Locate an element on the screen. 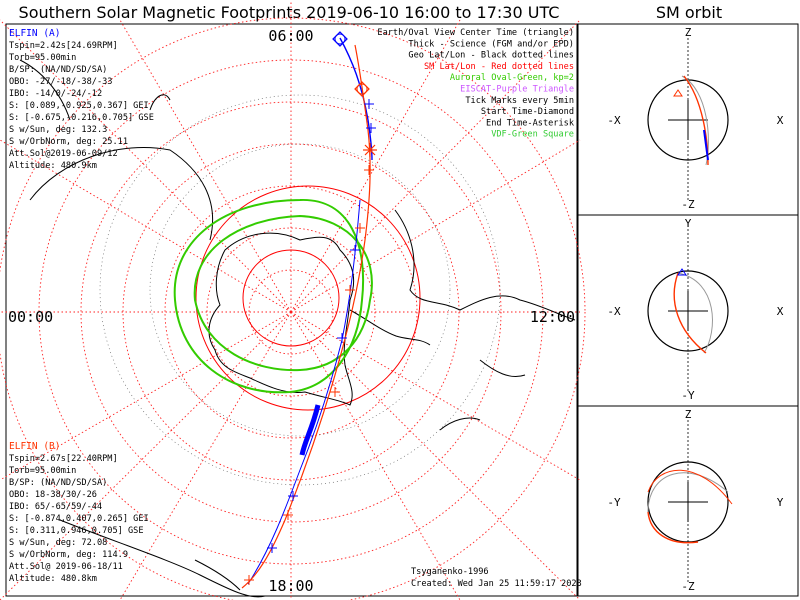 This screenshot has height=600, width=800. sm-panel: Z -Z -Y Y is located at coordinates (695, 500).